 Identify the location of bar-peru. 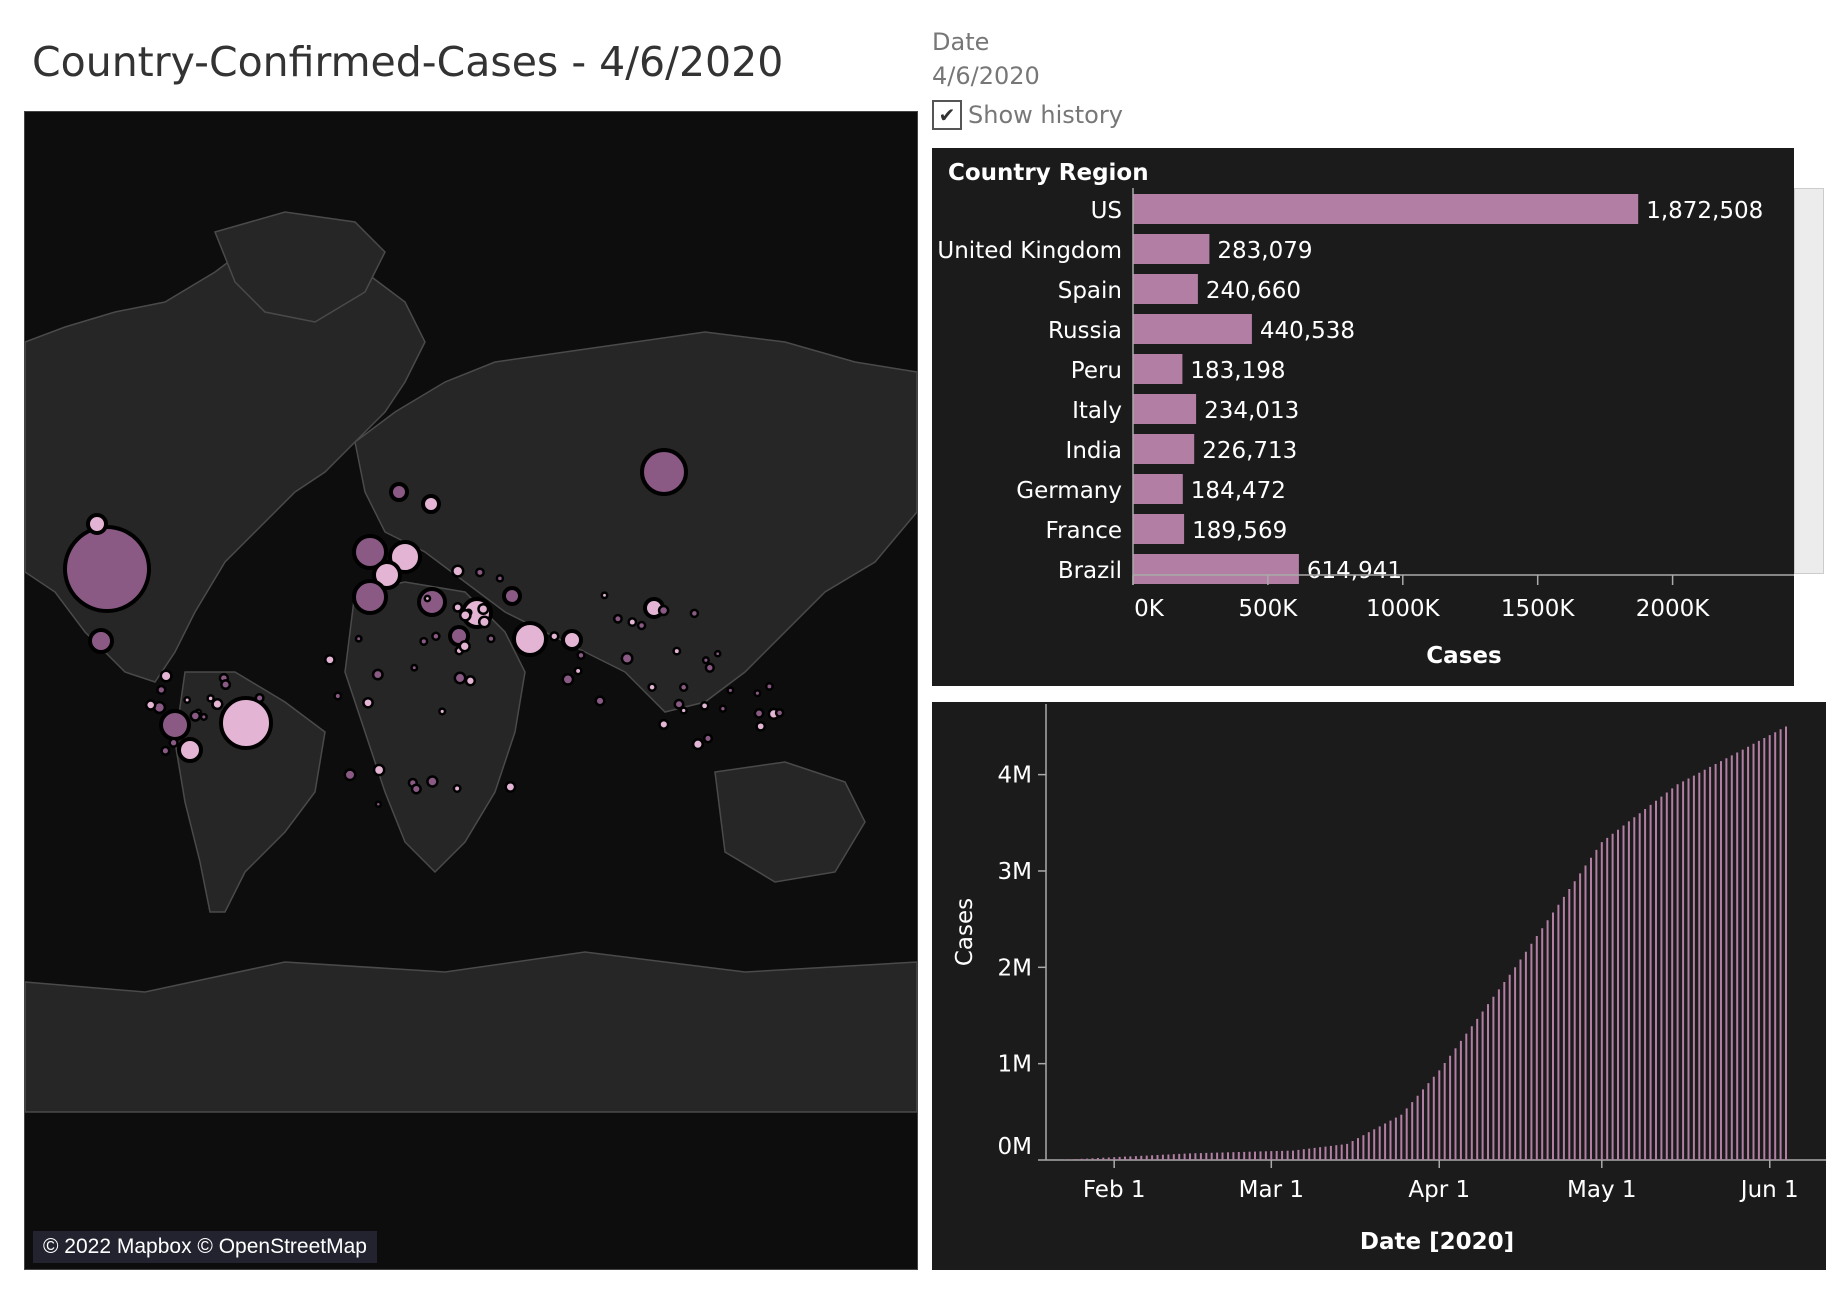
(1158, 369).